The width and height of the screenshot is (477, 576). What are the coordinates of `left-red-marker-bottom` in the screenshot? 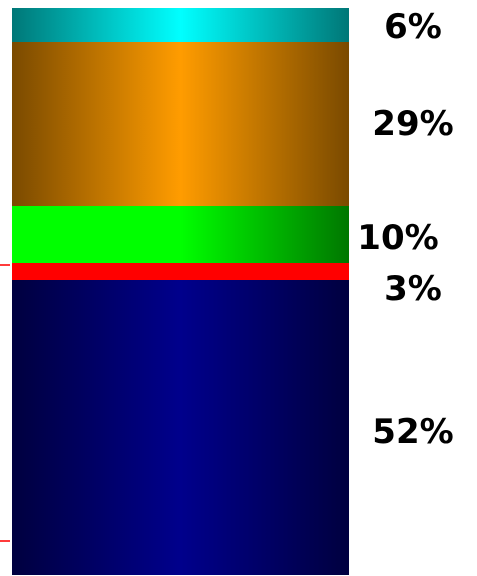 It's located at (5, 541).